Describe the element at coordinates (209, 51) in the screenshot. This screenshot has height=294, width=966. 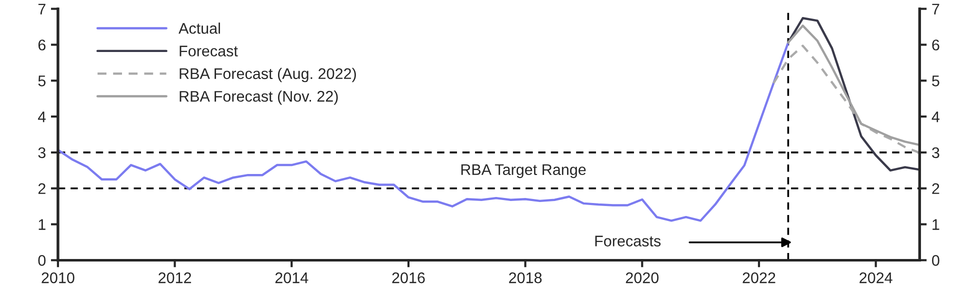
I see `legend-label: Forecast` at that location.